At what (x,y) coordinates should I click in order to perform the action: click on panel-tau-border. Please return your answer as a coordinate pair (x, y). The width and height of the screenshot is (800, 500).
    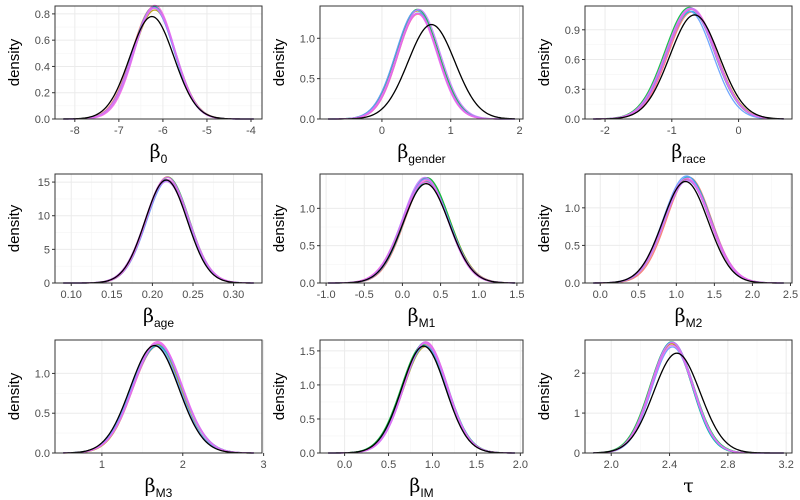
    Looking at the image, I should click on (688, 396).